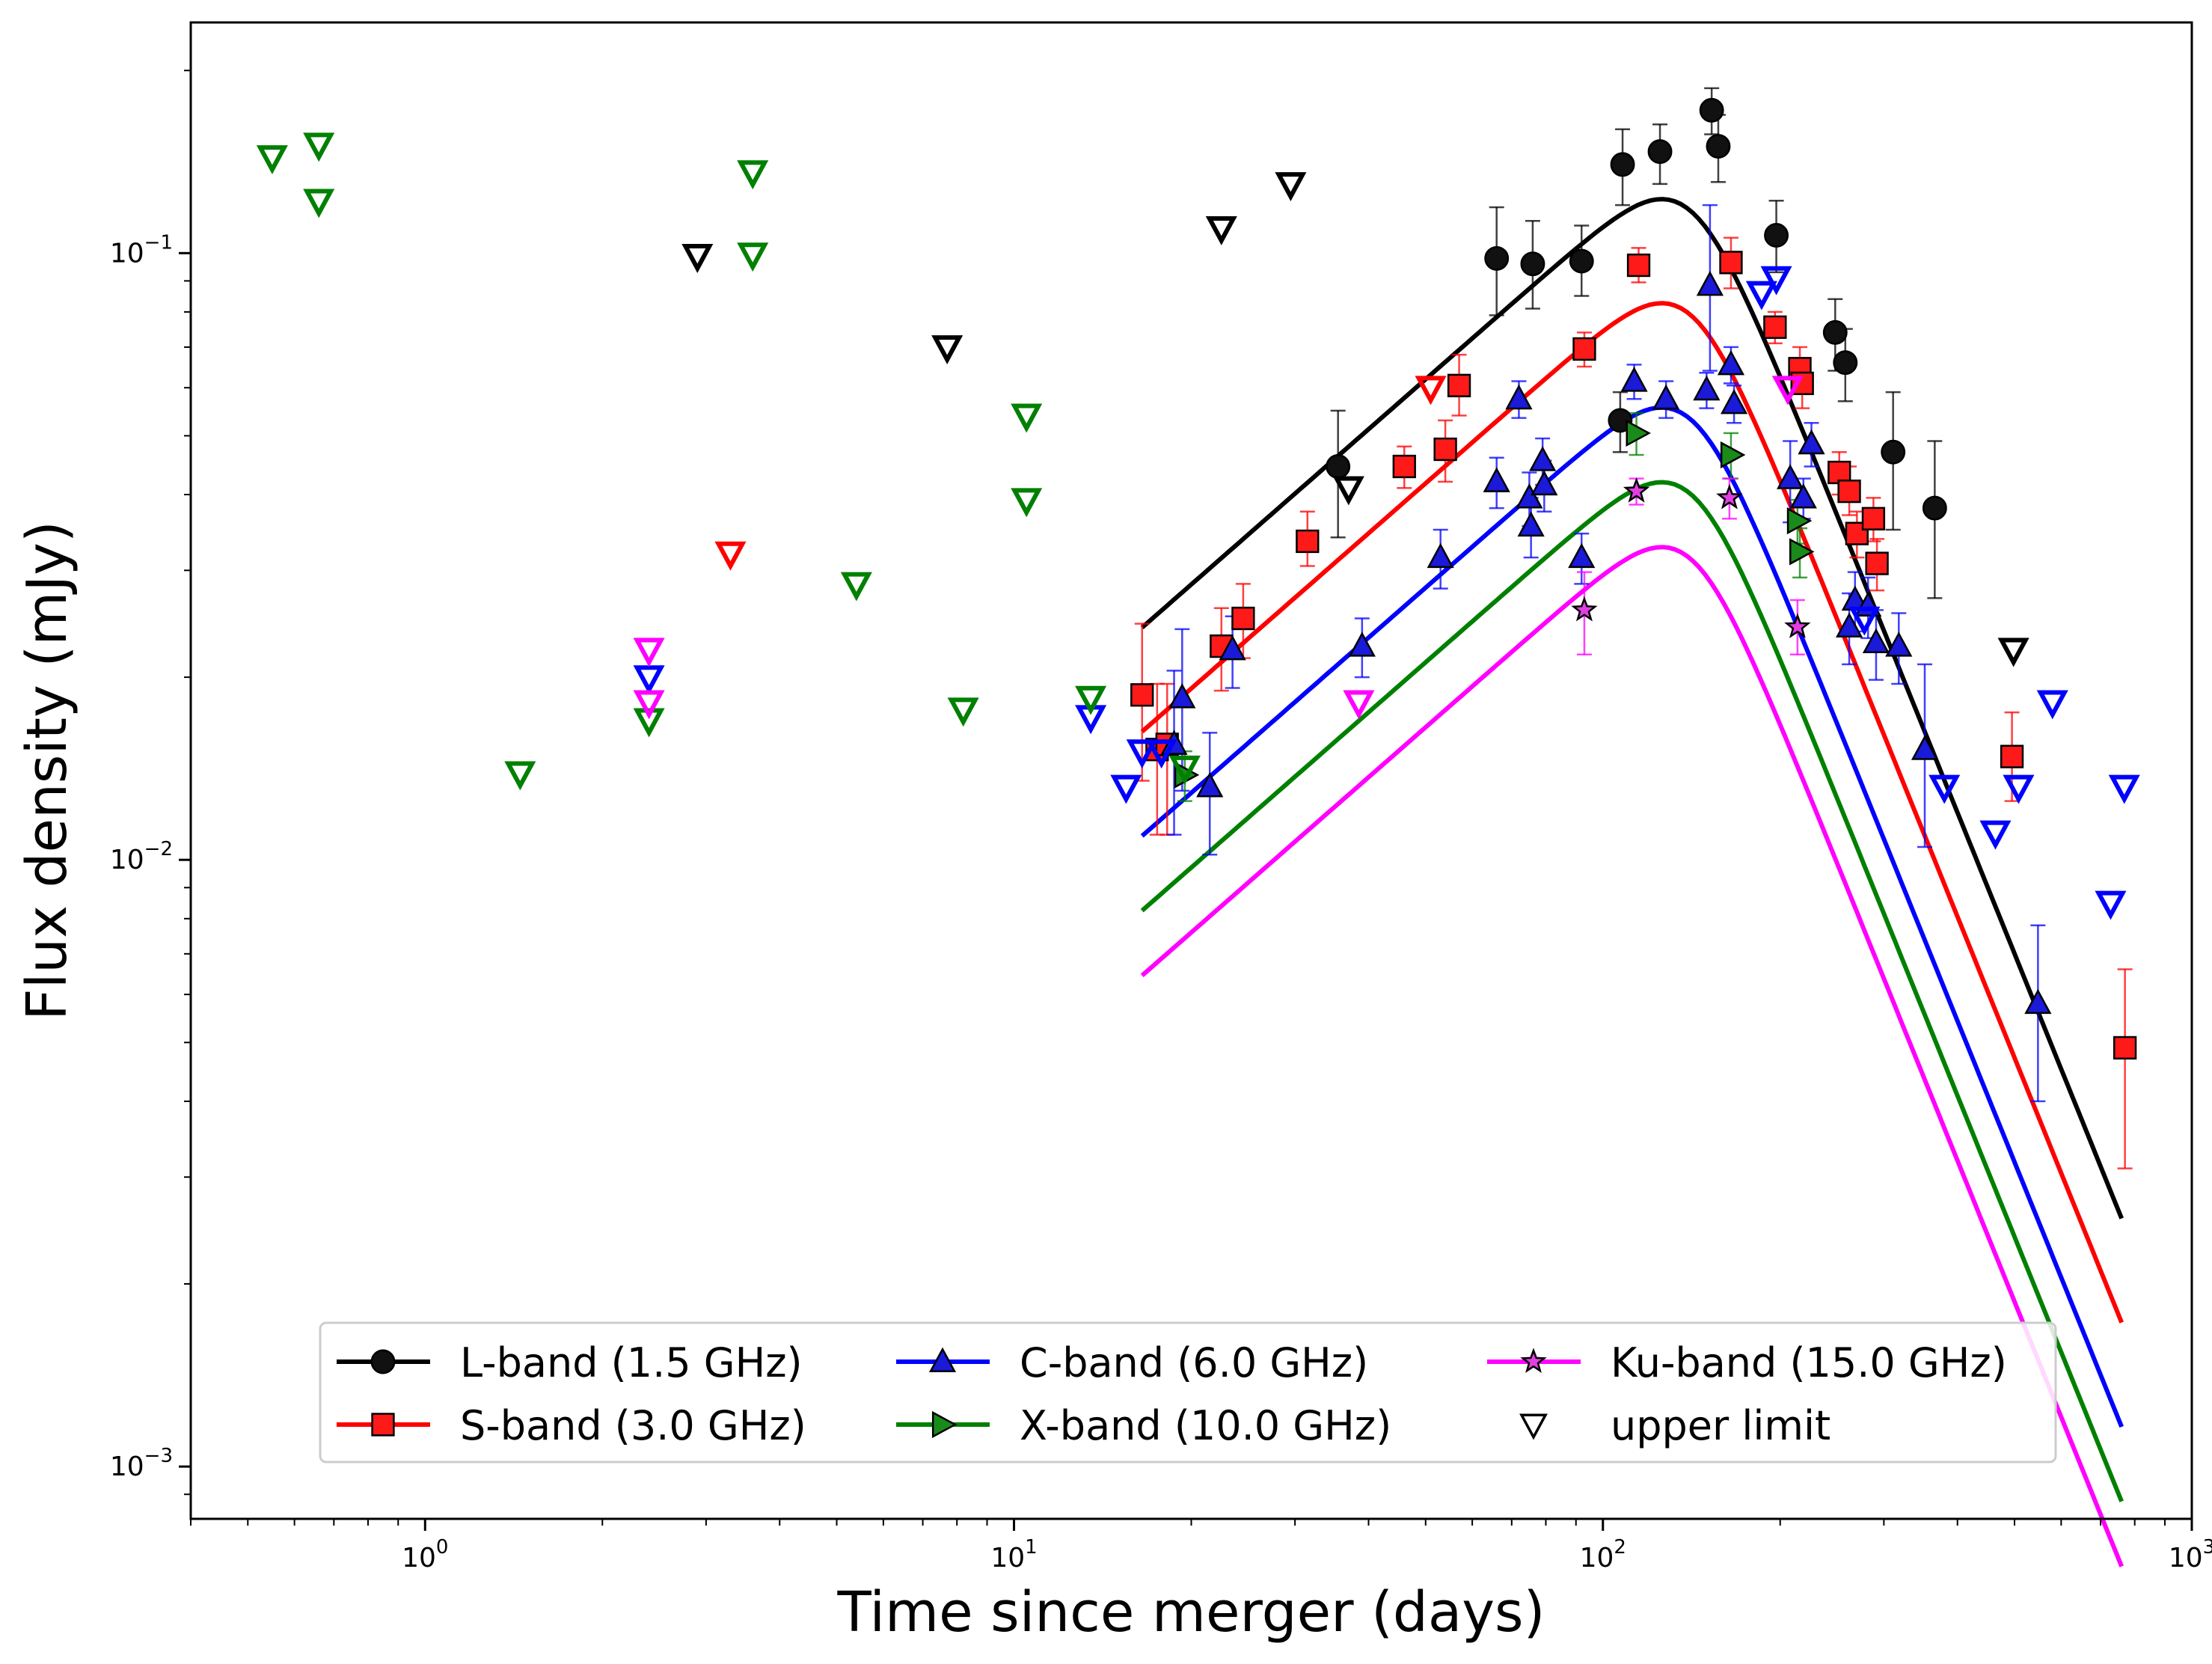  I want to click on legend-marker-l-band, so click(383, 1361).